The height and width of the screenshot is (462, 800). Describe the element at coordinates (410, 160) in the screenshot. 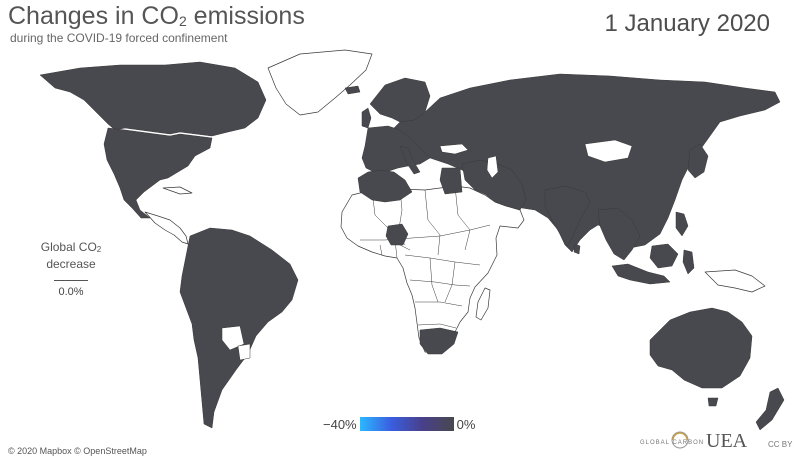

I see `italy` at that location.